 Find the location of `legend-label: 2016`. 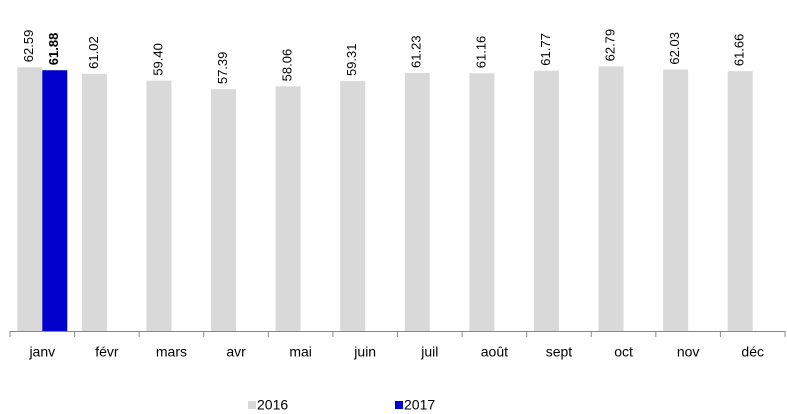

legend-label: 2016 is located at coordinates (272, 405).